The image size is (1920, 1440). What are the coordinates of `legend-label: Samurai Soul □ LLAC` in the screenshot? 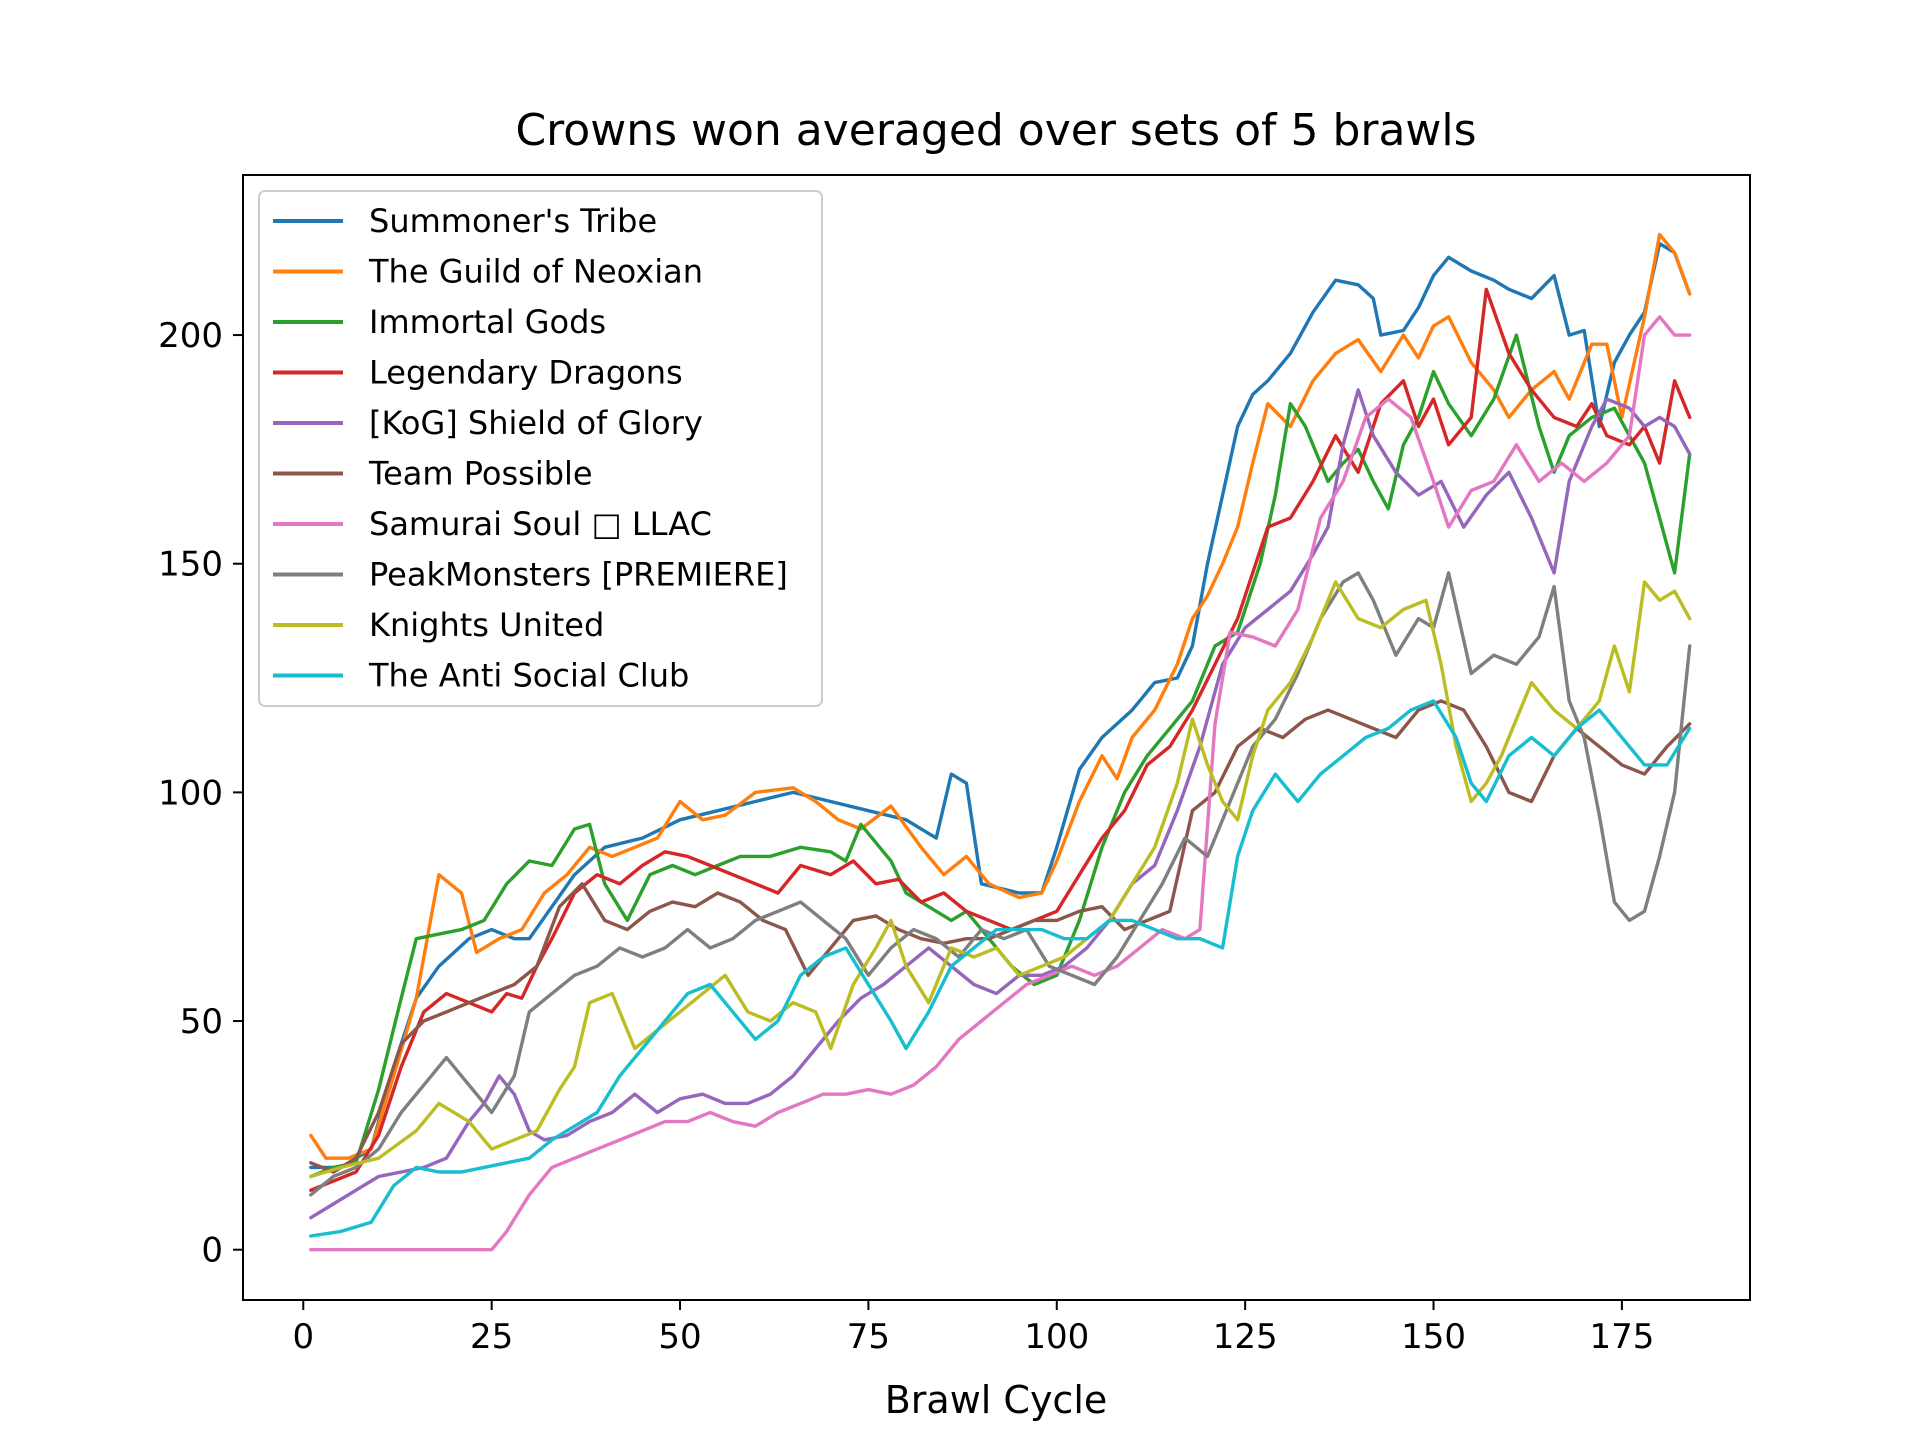 It's located at (540, 524).